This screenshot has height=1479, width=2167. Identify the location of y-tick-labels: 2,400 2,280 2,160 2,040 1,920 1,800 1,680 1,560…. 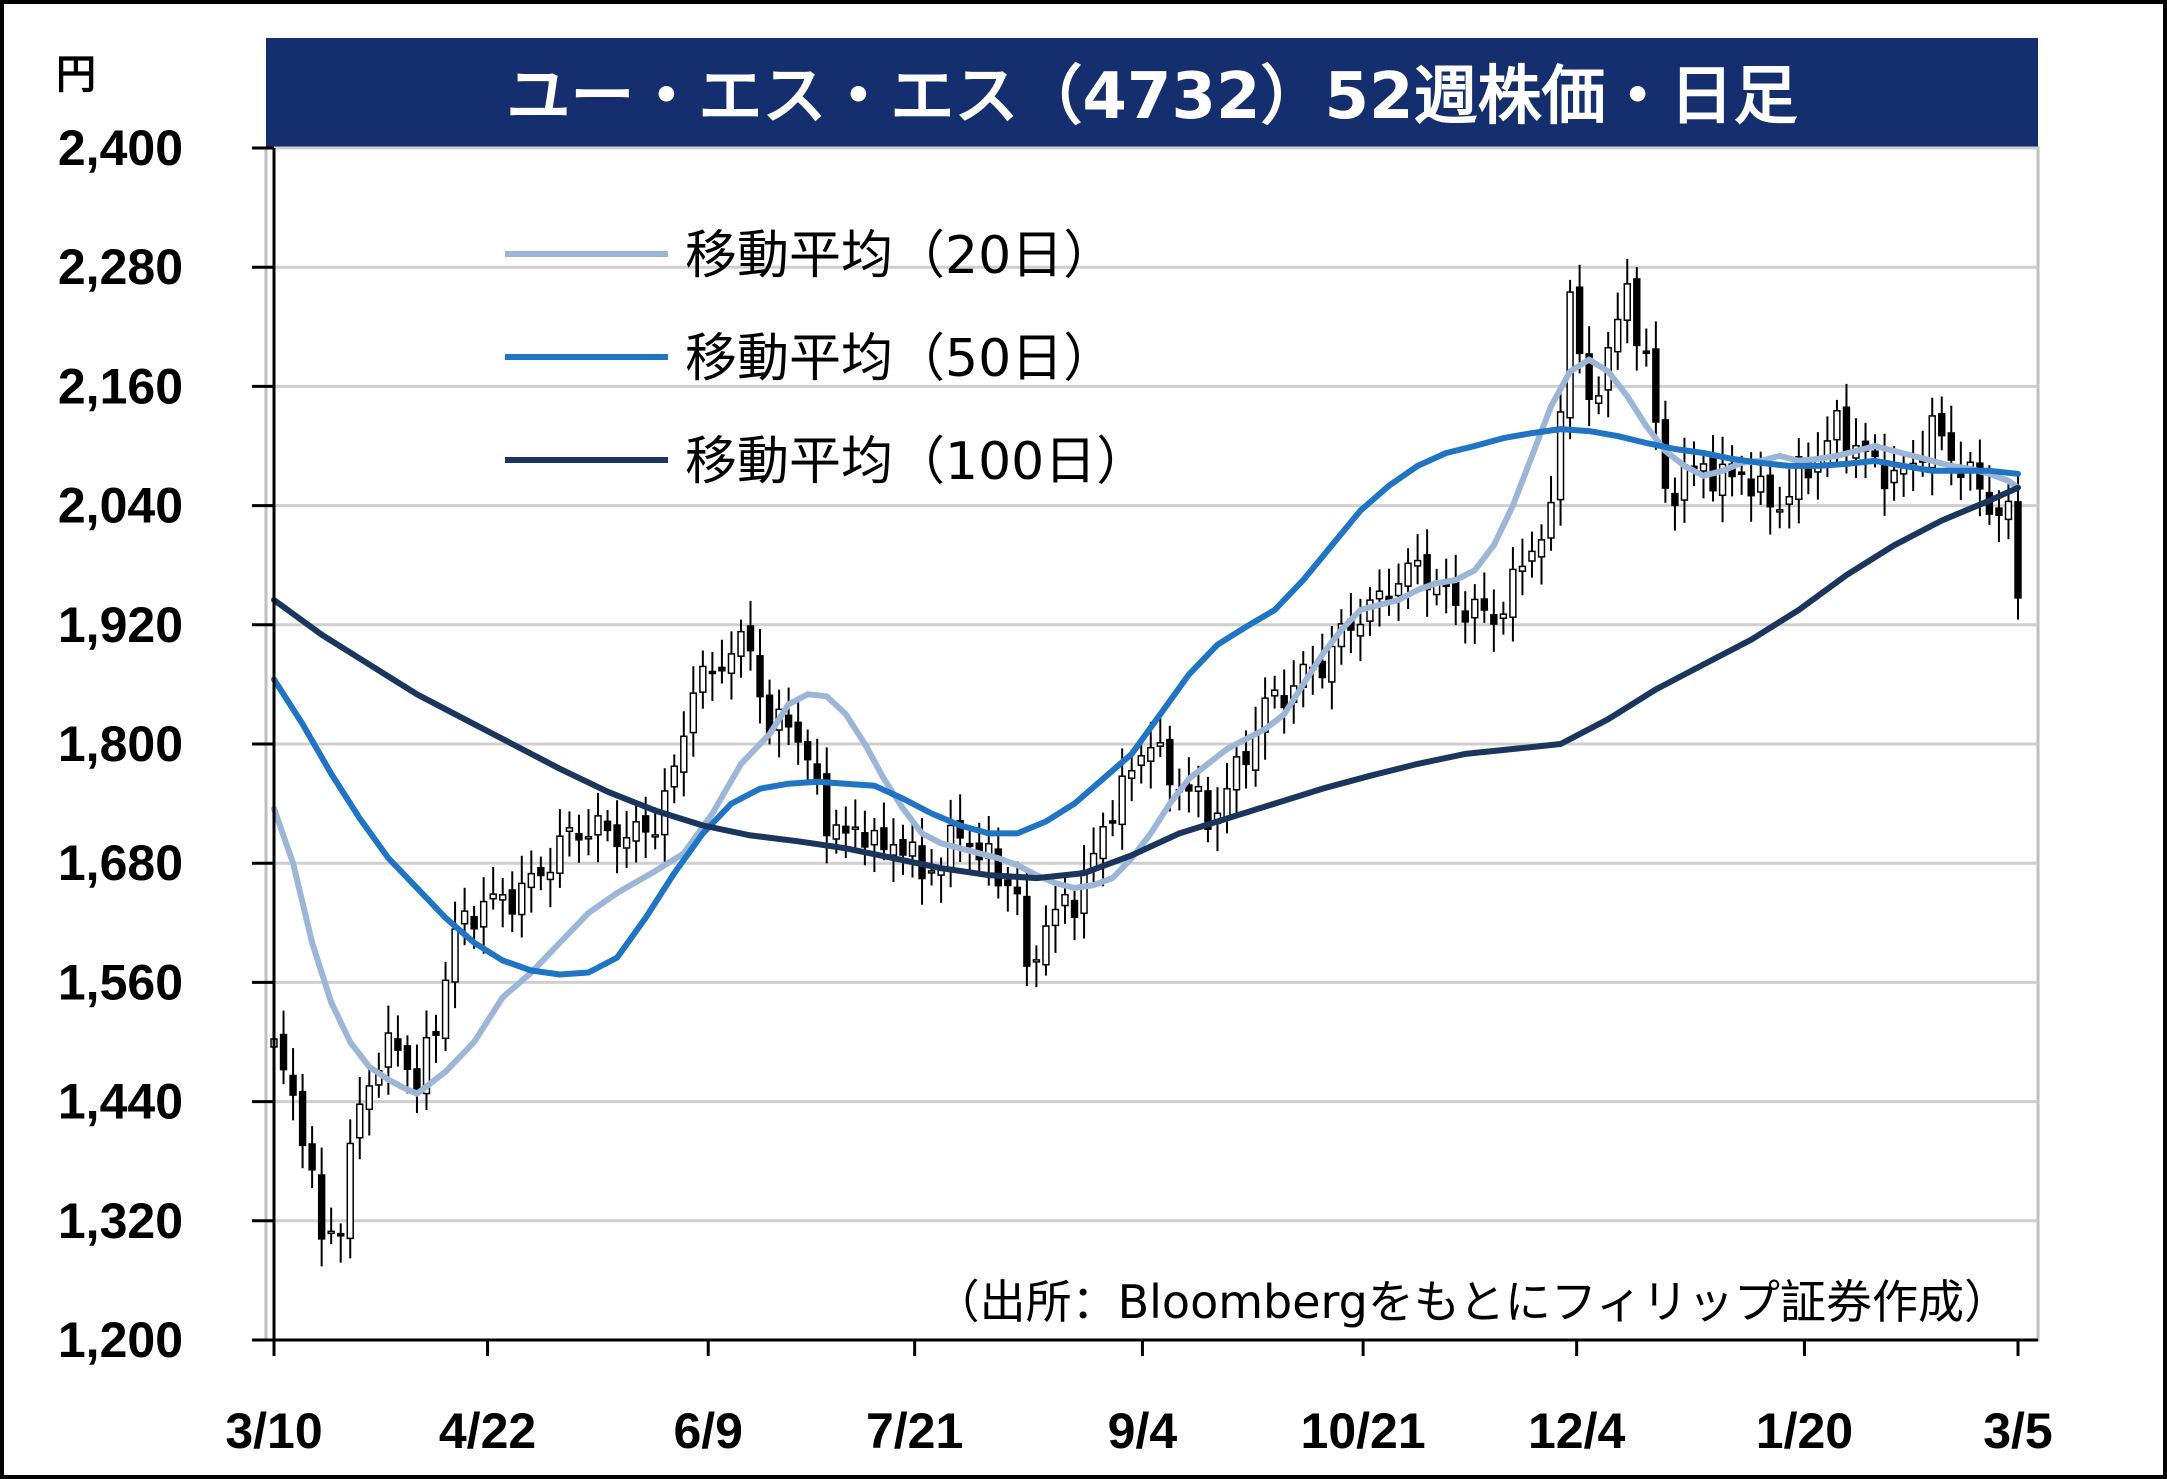
(120, 744).